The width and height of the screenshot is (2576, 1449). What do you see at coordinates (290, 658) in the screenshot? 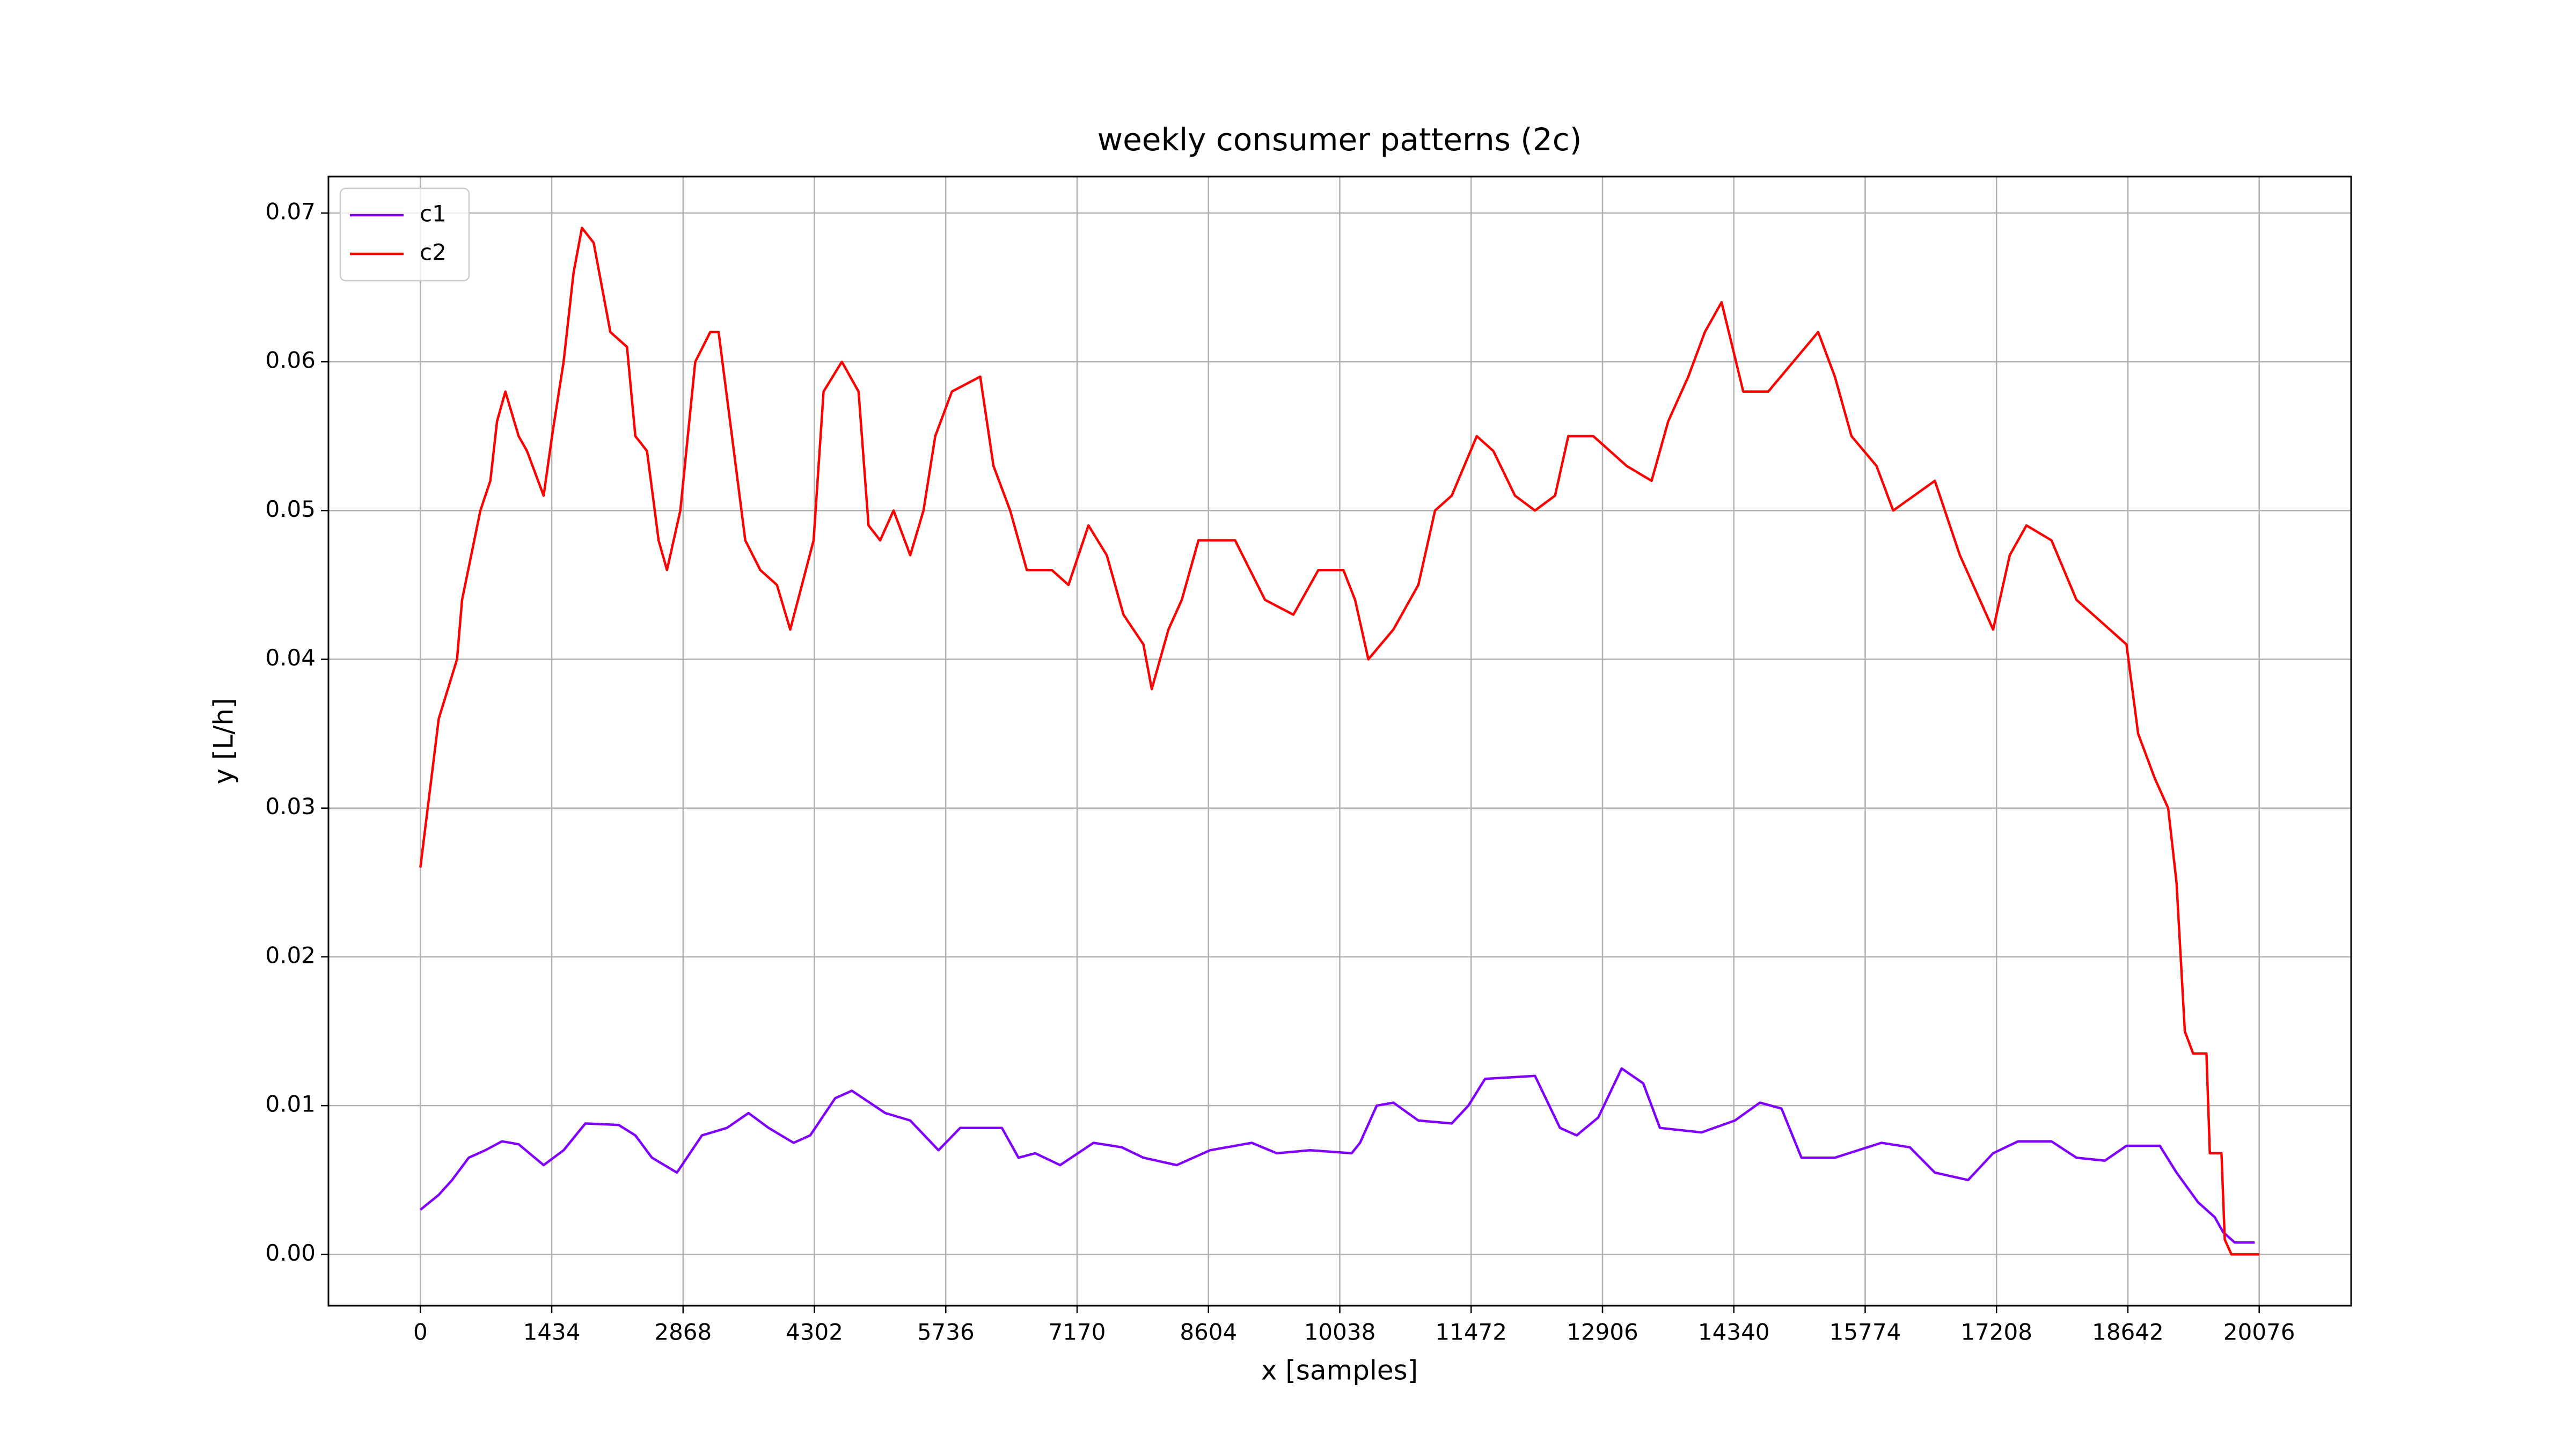
I see `y-tick-label: 0.04` at bounding box center [290, 658].